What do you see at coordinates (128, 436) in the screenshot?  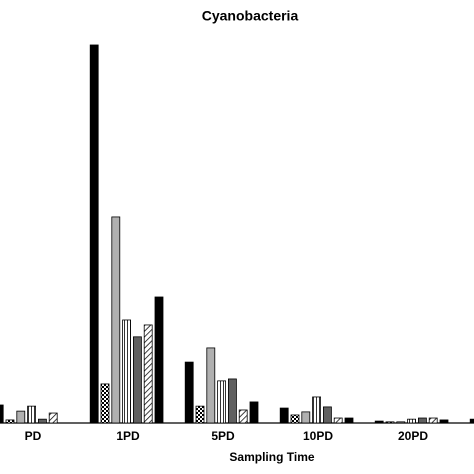 I see `x-tick-label: 1PD` at bounding box center [128, 436].